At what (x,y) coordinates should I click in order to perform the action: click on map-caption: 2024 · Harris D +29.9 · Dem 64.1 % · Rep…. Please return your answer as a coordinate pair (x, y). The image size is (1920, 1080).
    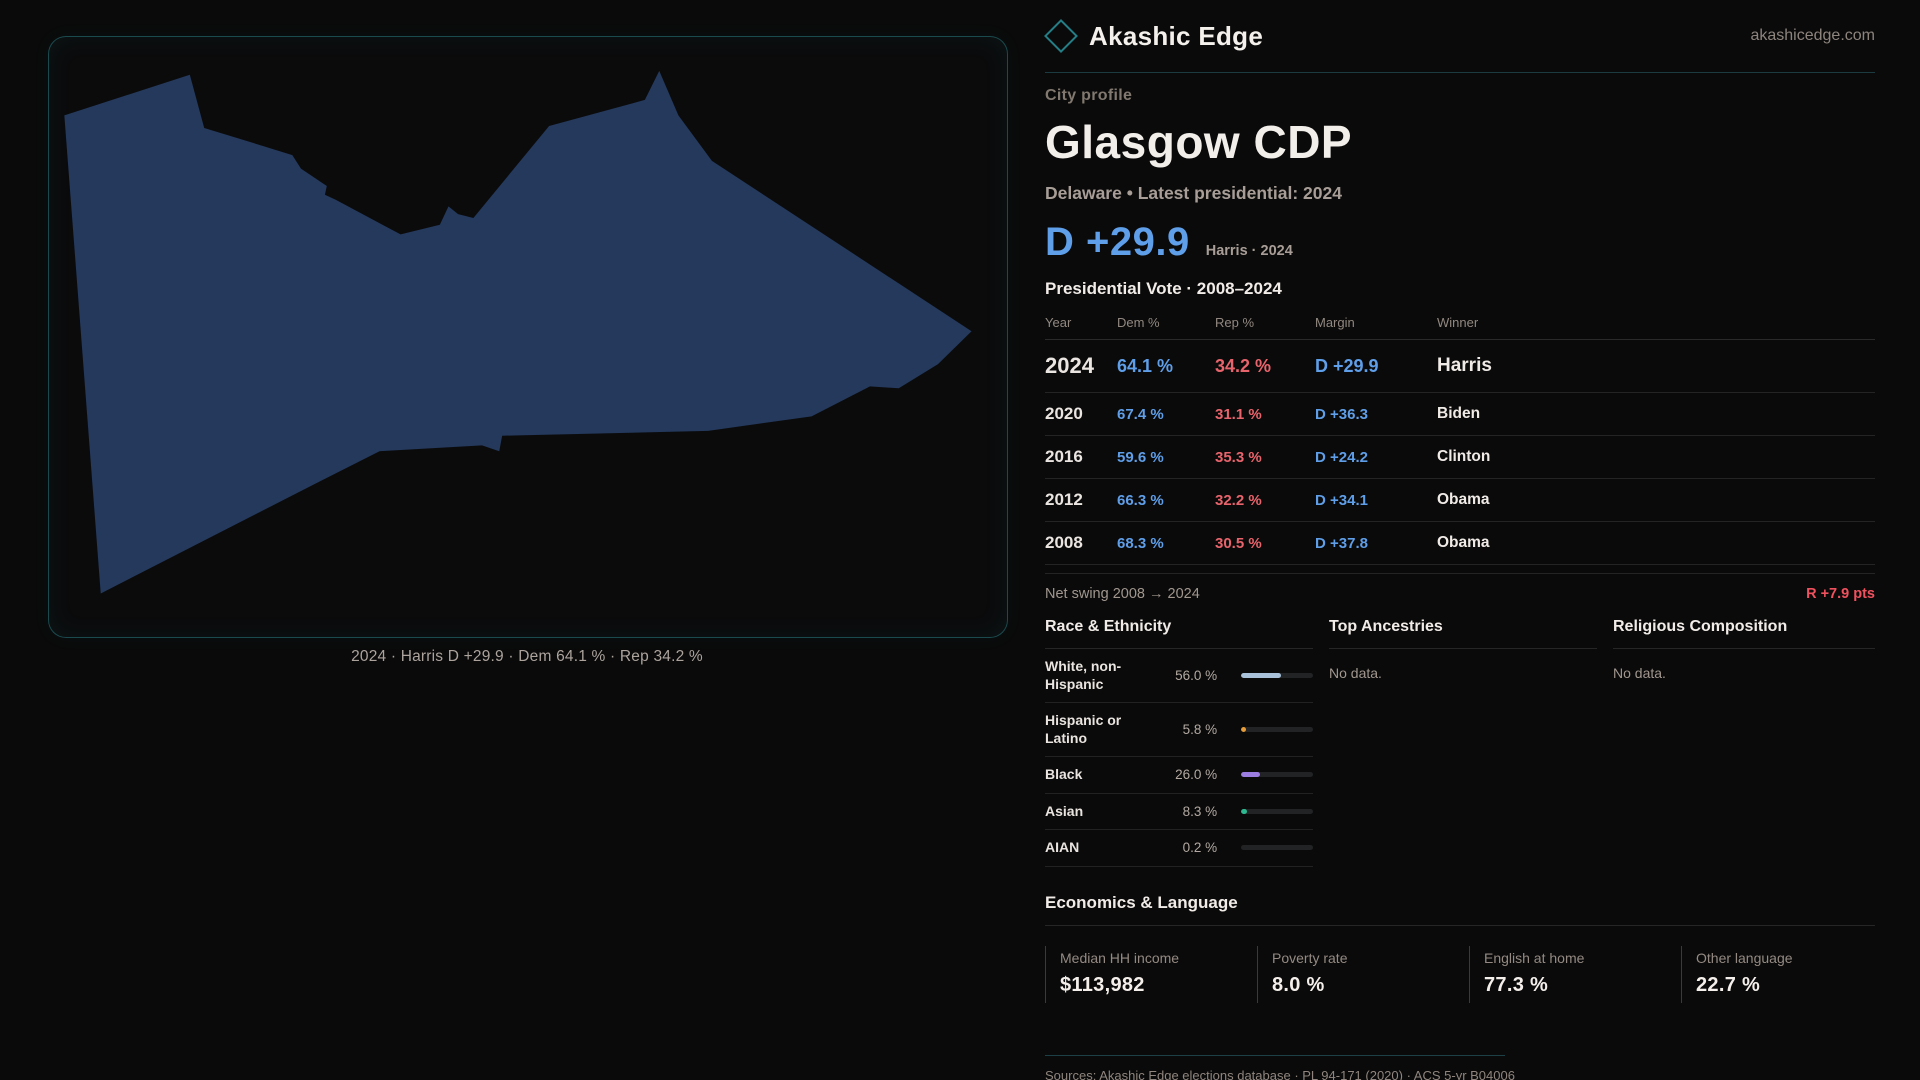
    Looking at the image, I should click on (527, 656).